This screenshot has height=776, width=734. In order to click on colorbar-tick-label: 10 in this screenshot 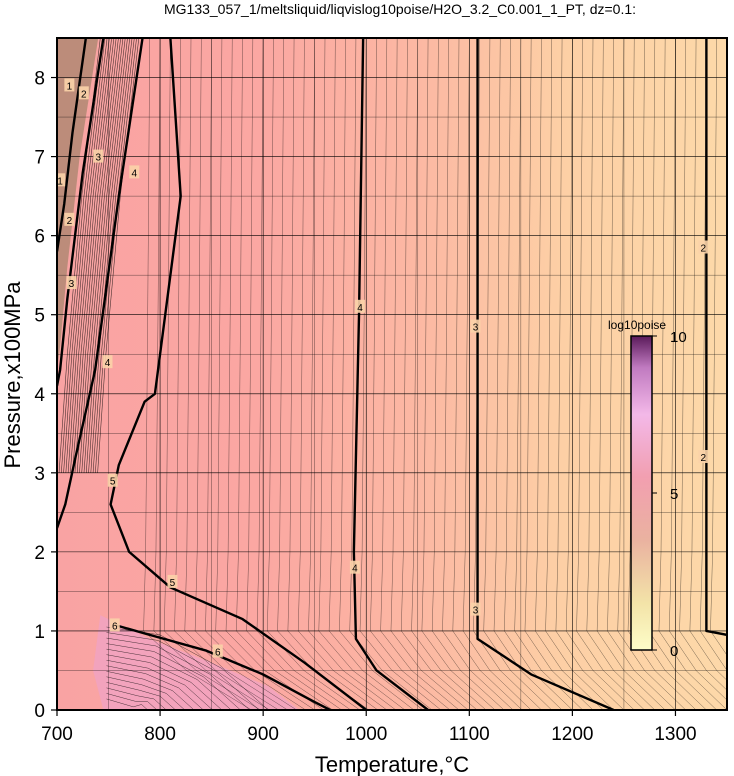, I will do `click(678, 337)`.